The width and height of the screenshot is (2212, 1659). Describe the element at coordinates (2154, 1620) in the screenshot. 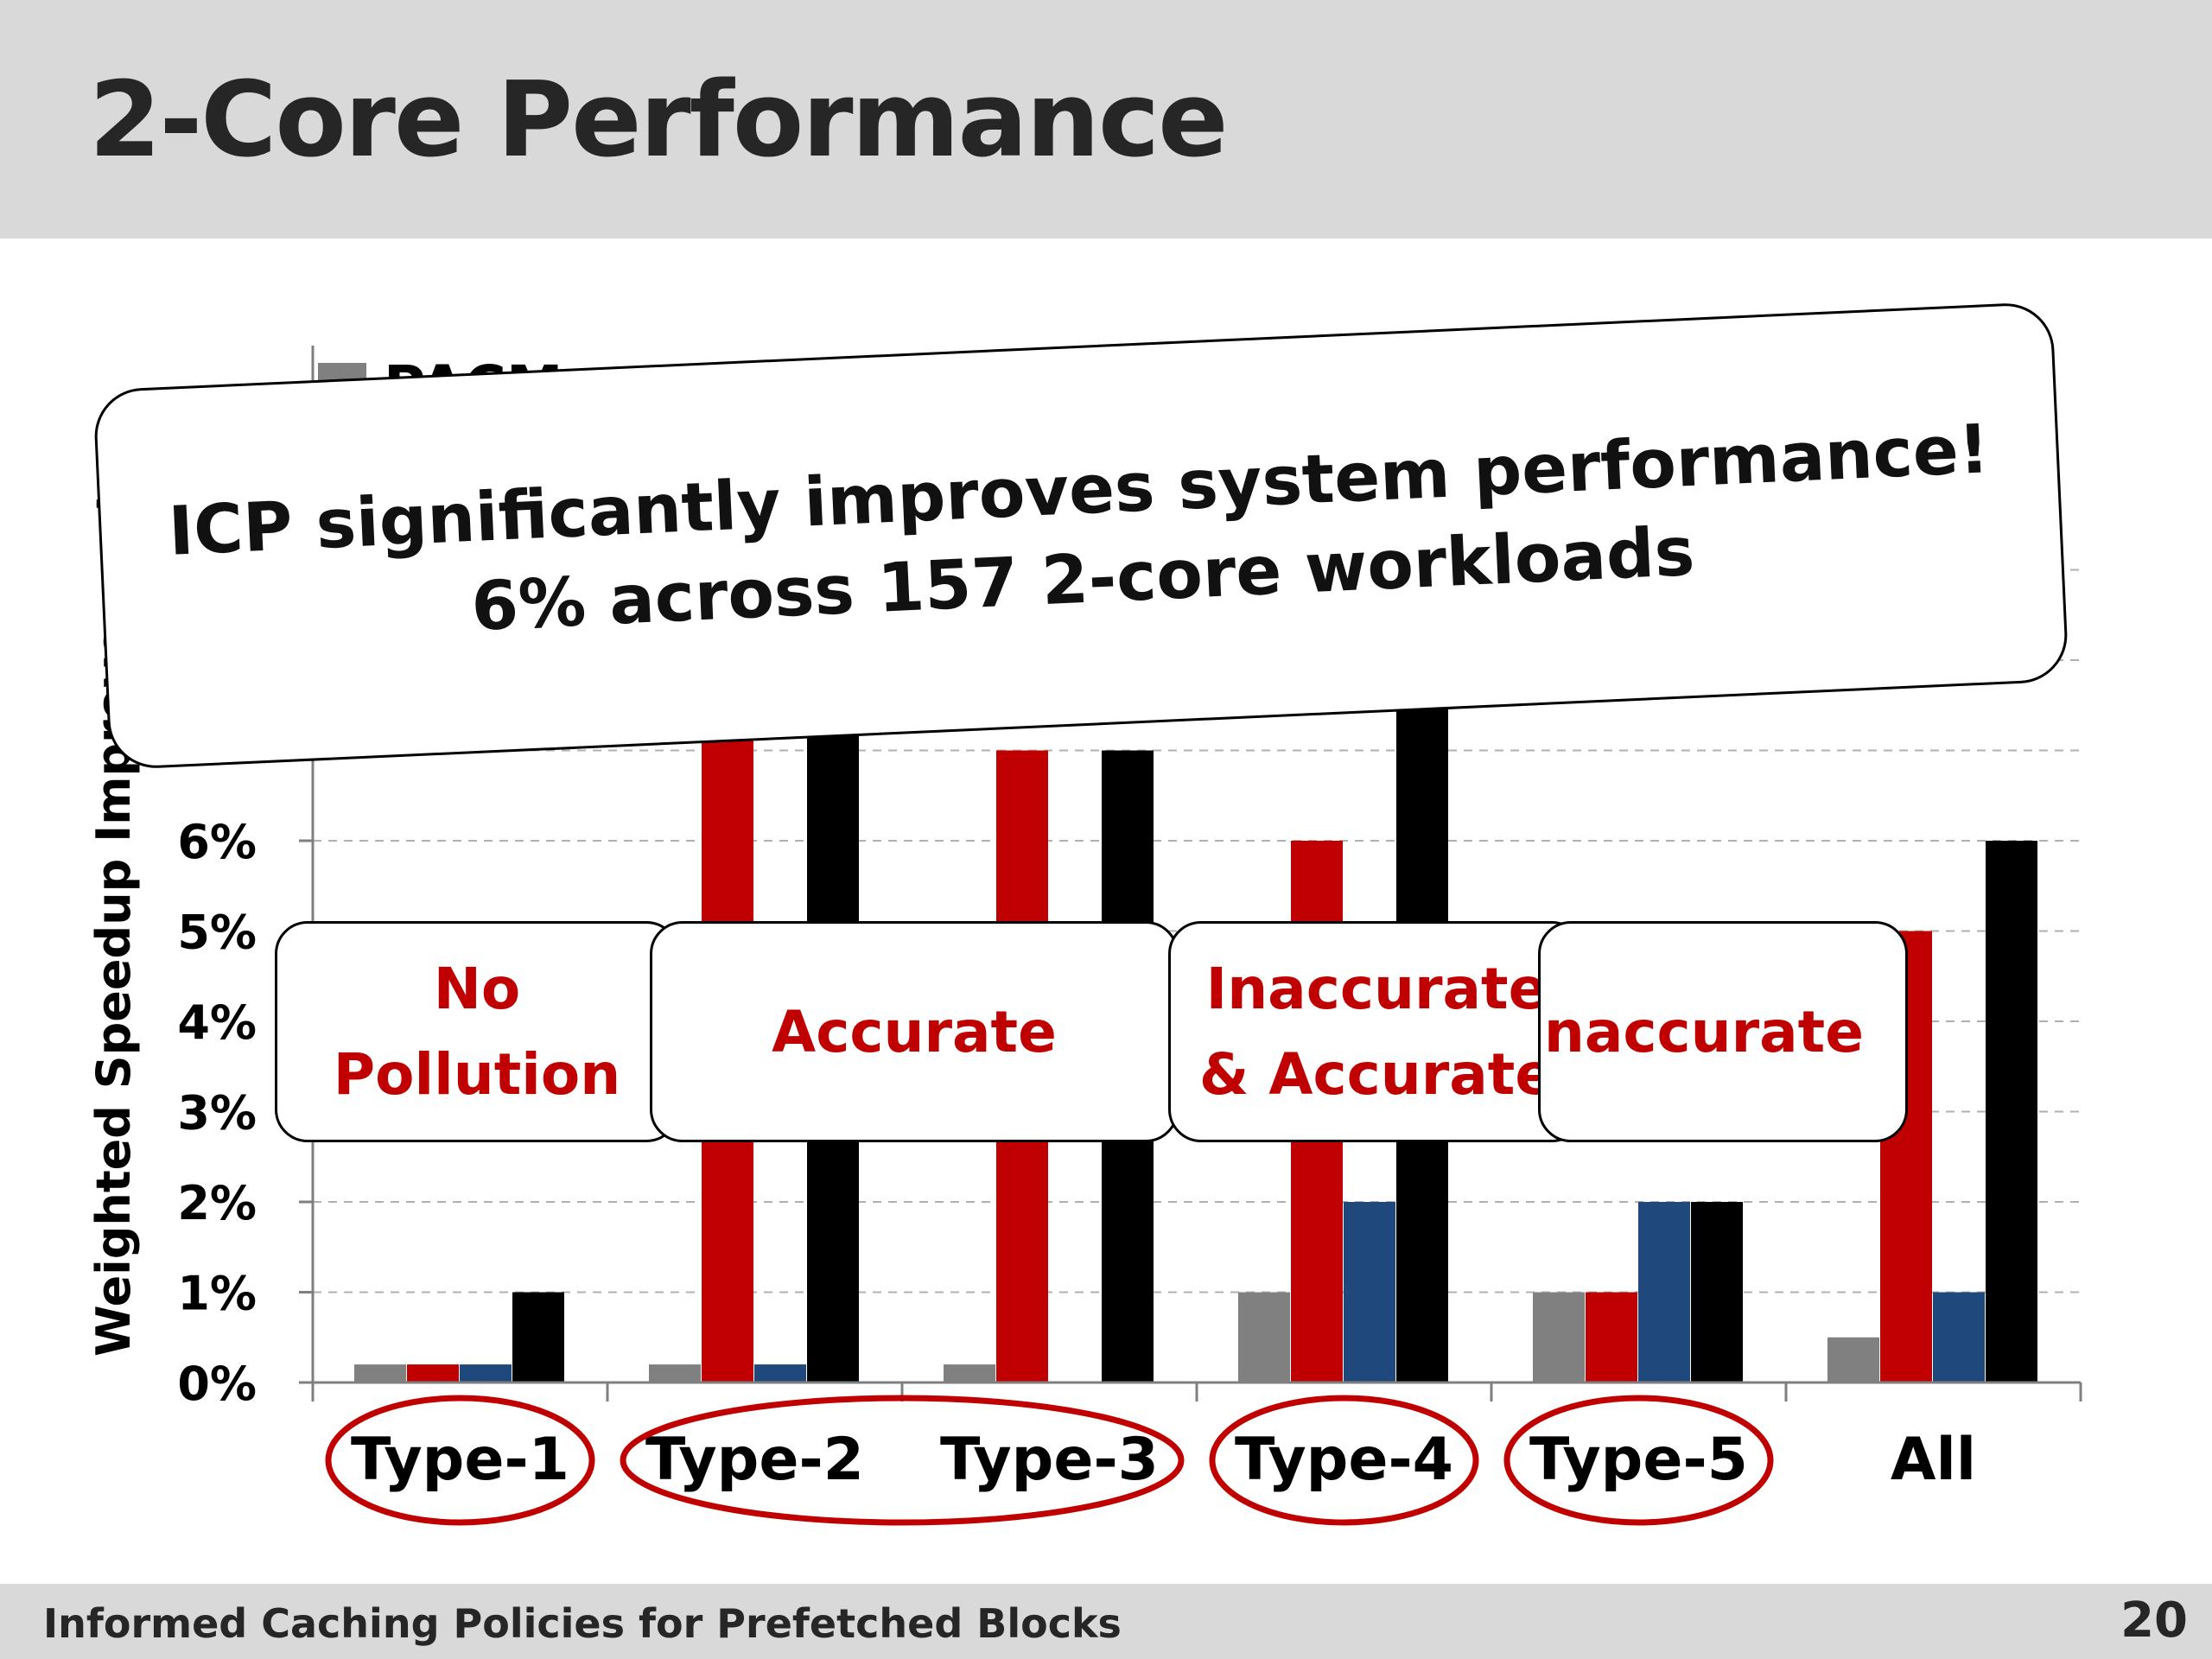

I see `page-number: 20` at that location.